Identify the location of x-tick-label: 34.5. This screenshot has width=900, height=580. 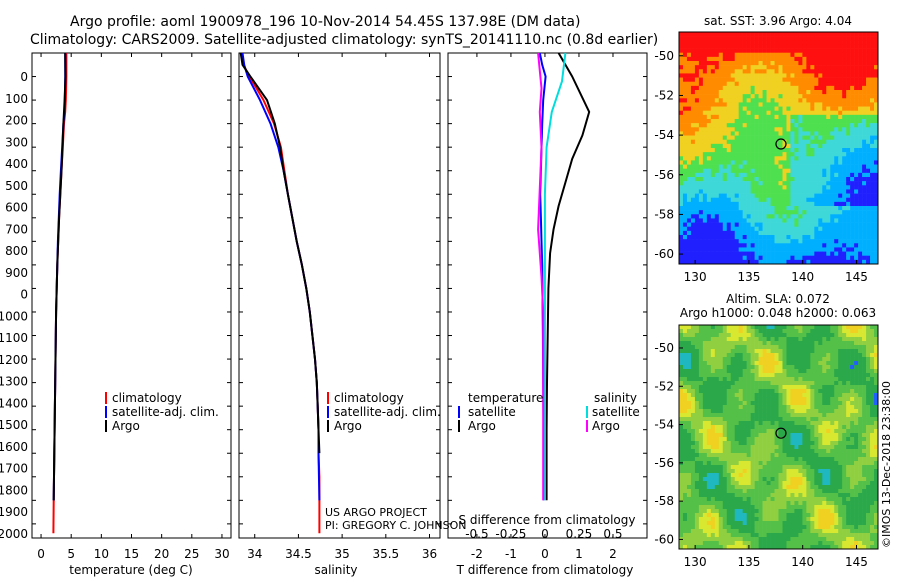
(298, 554).